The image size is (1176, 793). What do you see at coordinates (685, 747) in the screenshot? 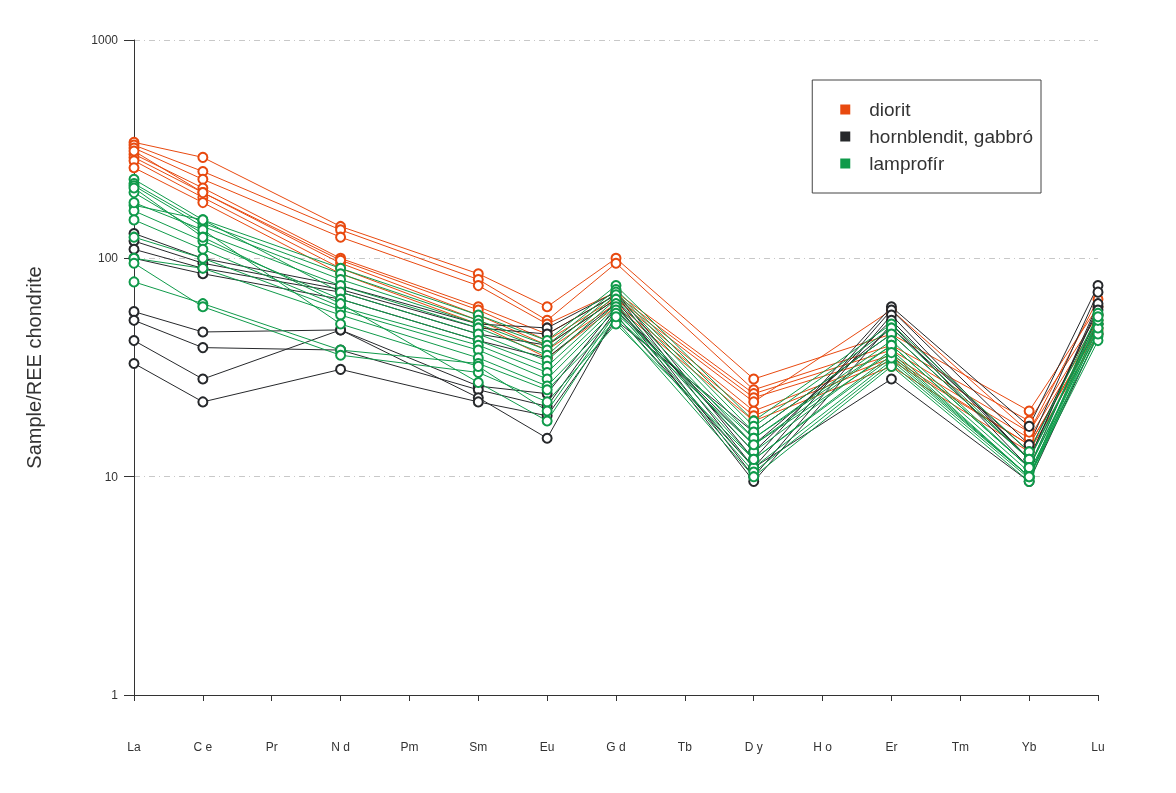
I see `x-tick-label: Tb` at bounding box center [685, 747].